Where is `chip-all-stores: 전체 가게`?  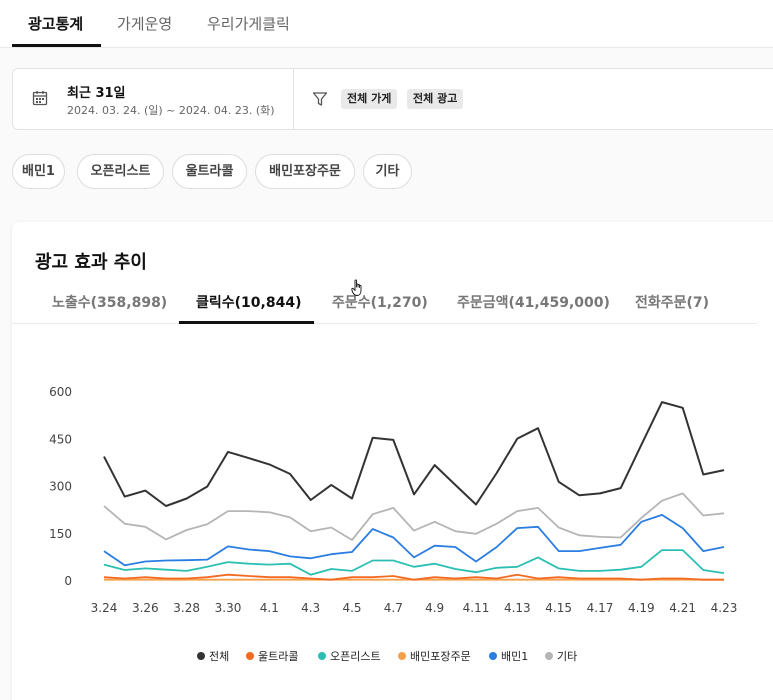
chip-all-stores: 전체 가게 is located at coordinates (369, 99).